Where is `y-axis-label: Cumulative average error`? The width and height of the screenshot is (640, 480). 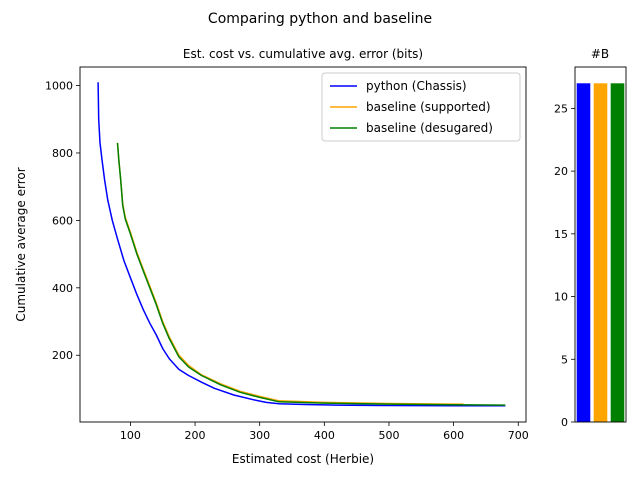
y-axis-label: Cumulative average error is located at coordinates (21, 244).